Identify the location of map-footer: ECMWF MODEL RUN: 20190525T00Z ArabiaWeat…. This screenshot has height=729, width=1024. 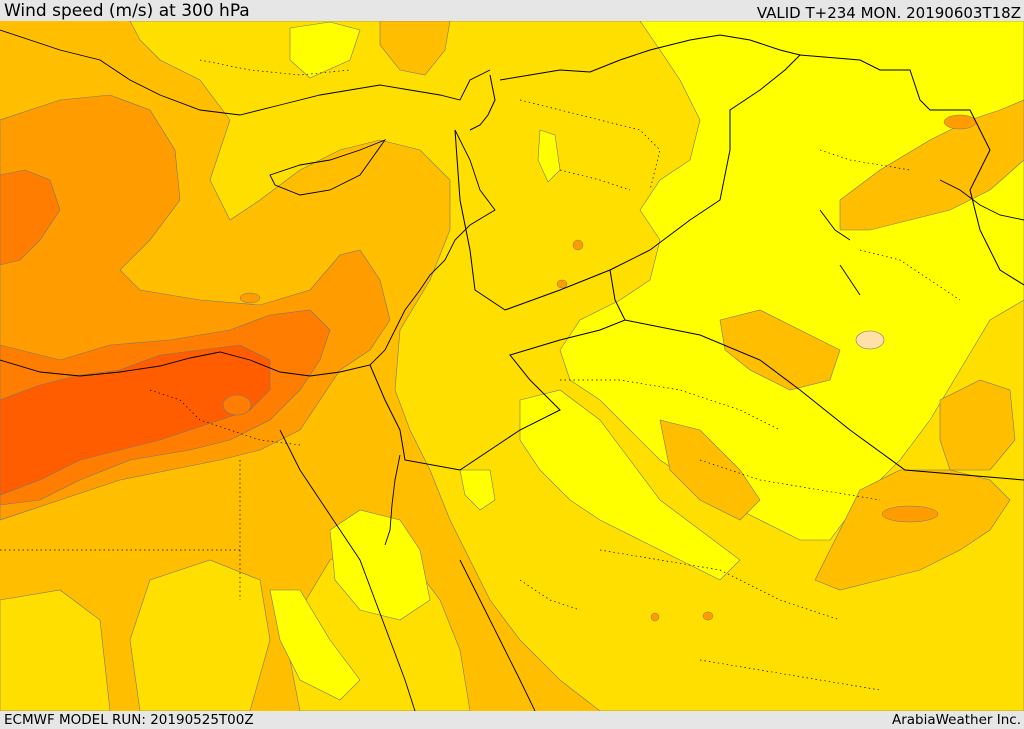
(512, 720).